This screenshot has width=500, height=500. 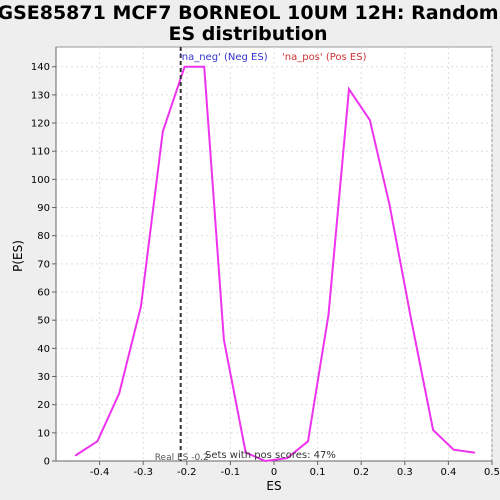 What do you see at coordinates (47, 462) in the screenshot?
I see `y-tick-label: 0` at bounding box center [47, 462].